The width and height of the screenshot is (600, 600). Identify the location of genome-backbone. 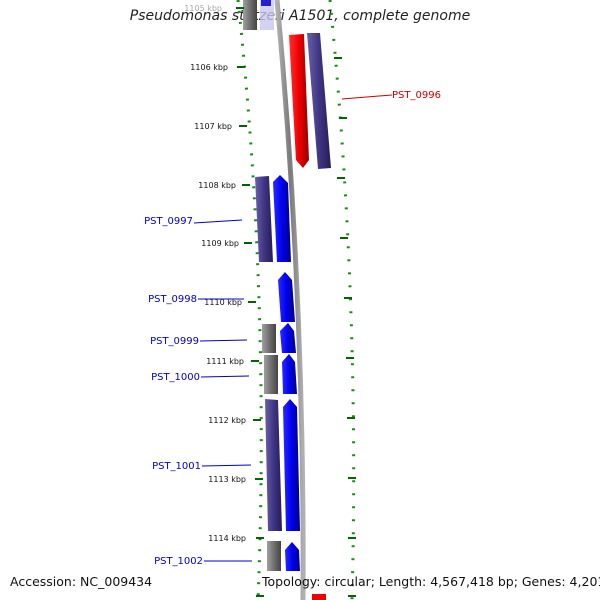
(290, 300).